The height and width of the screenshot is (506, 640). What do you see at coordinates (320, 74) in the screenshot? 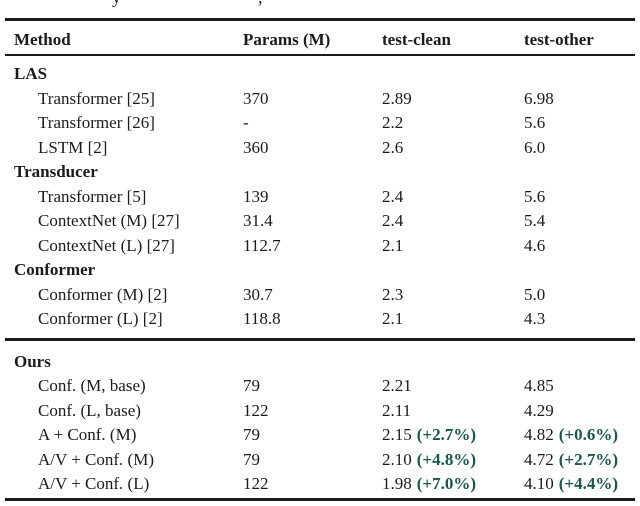
I see `section-header-row: LAS` at bounding box center [320, 74].